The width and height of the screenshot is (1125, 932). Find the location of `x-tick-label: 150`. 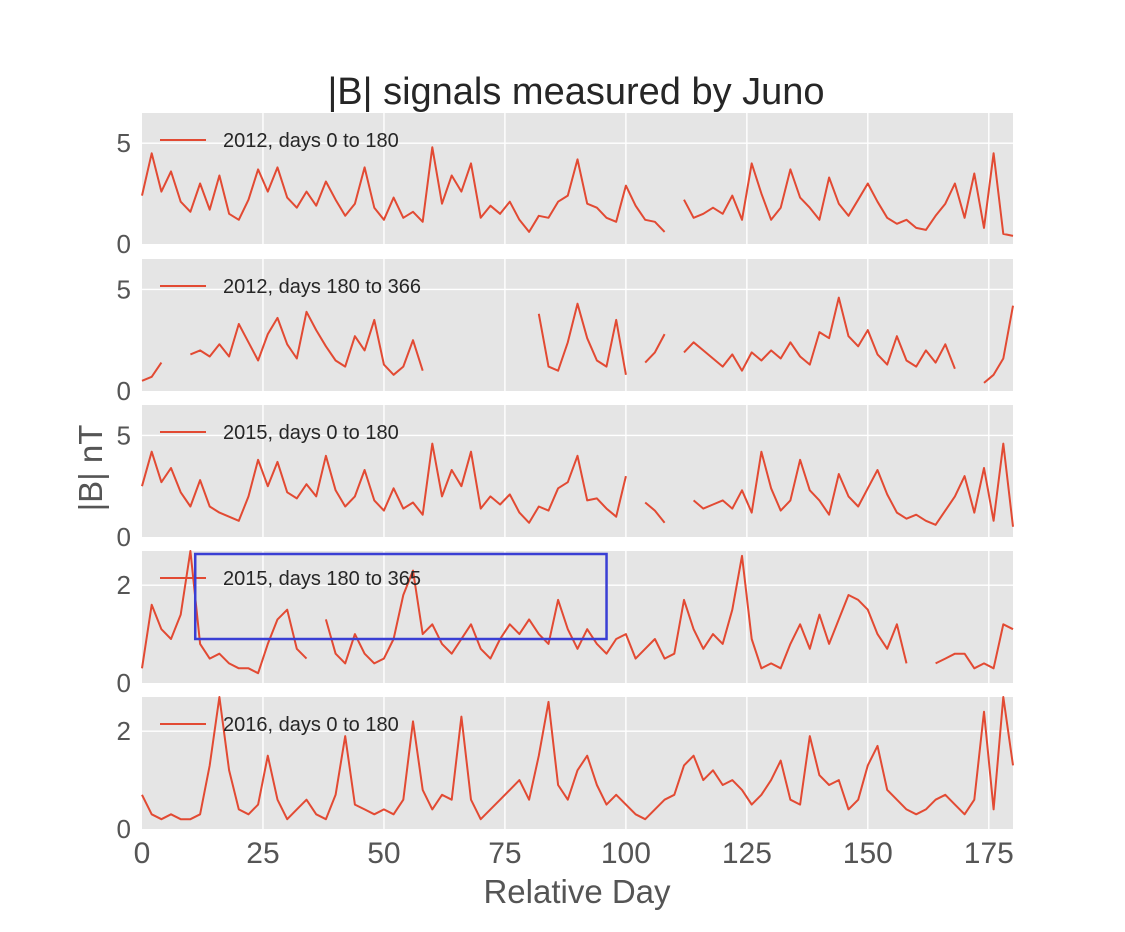

x-tick-label: 150 is located at coordinates (868, 853).